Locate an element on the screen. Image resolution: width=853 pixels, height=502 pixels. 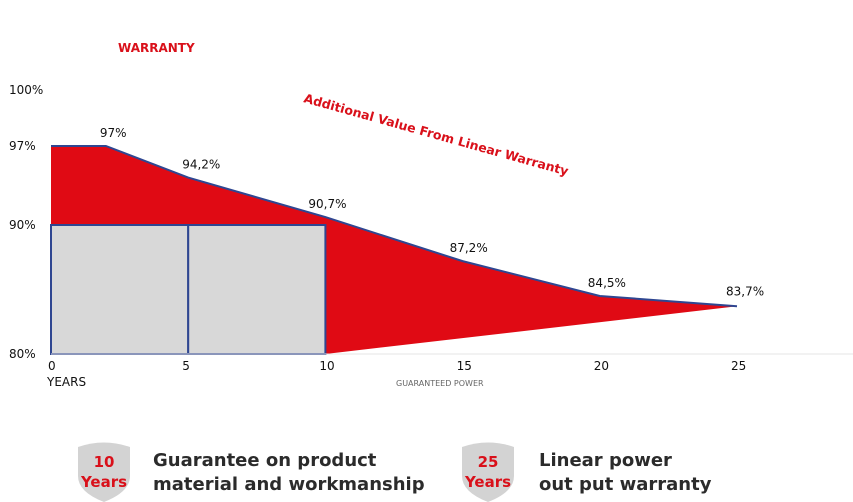
y-tick-label: 90% is located at coordinates (22, 225).